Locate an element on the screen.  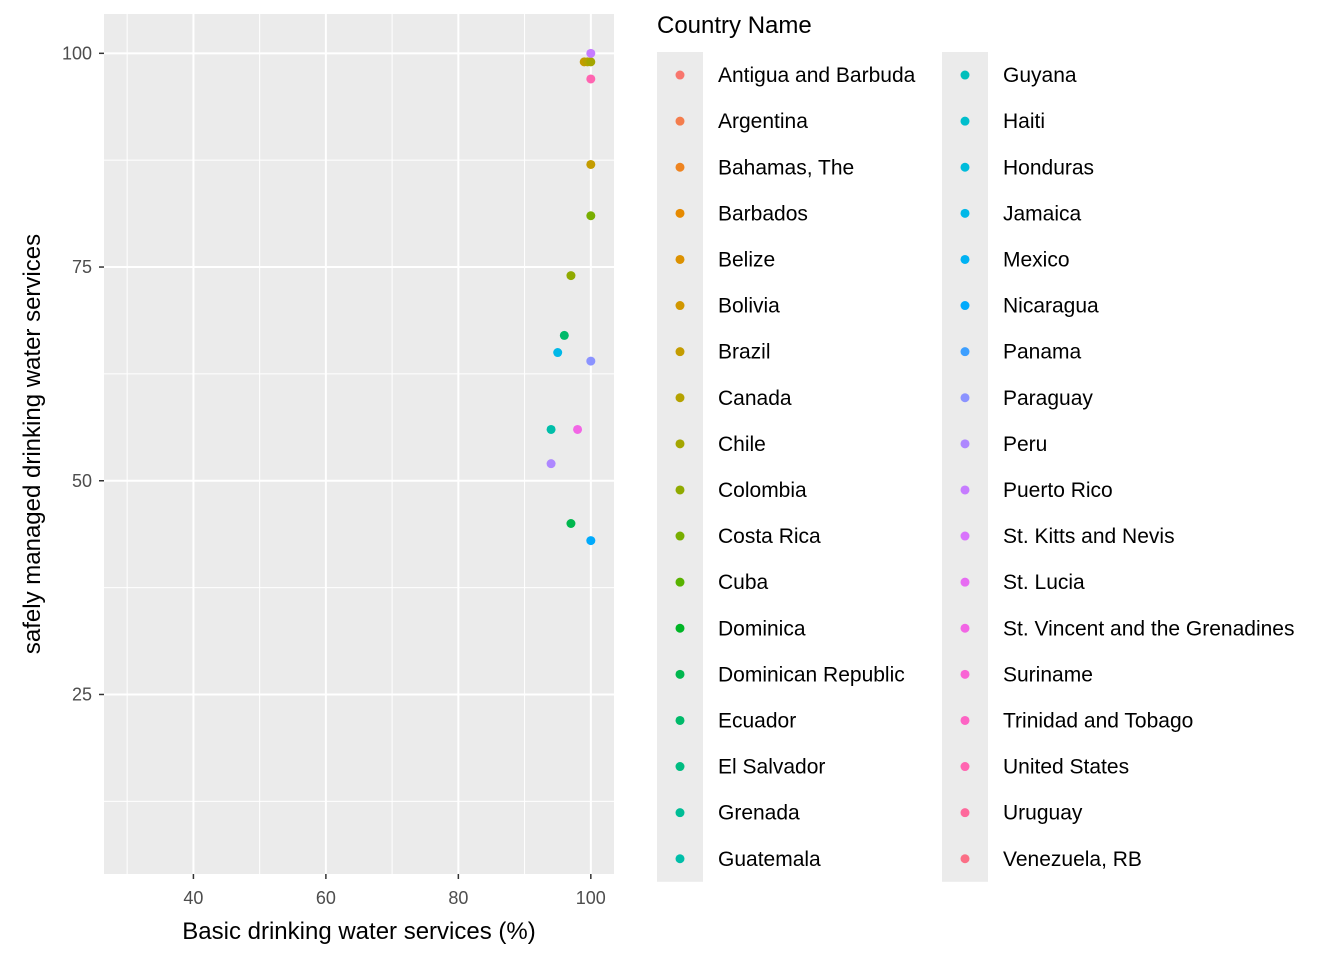
x-tick-label: 80 is located at coordinates (458, 898).